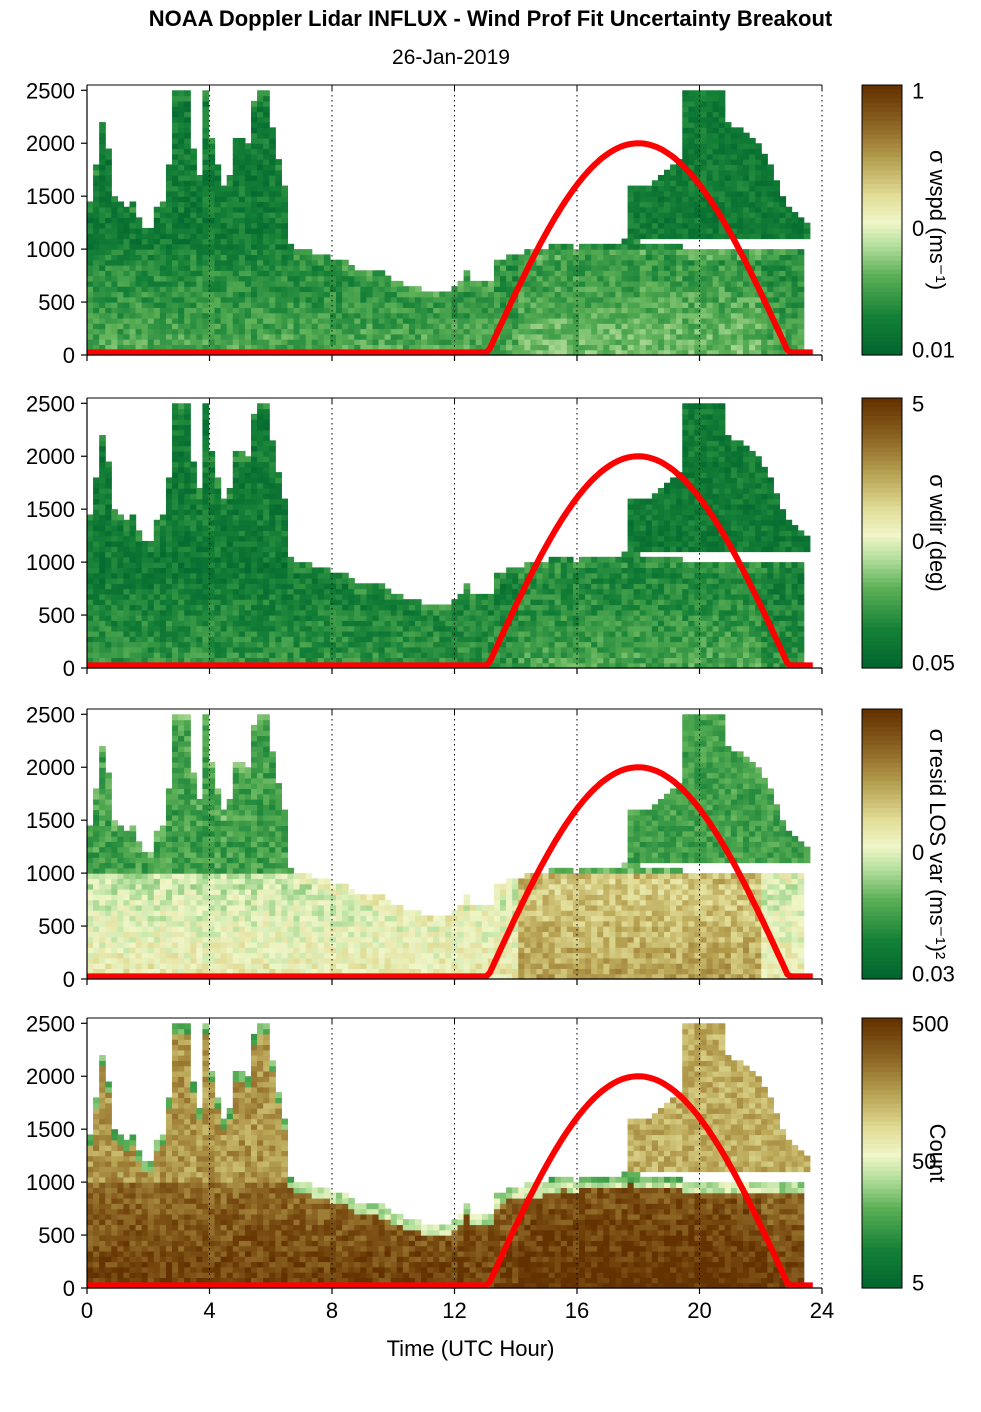 This screenshot has width=981, height=1412. I want to click on colorbar-swatch, so click(882, 191).